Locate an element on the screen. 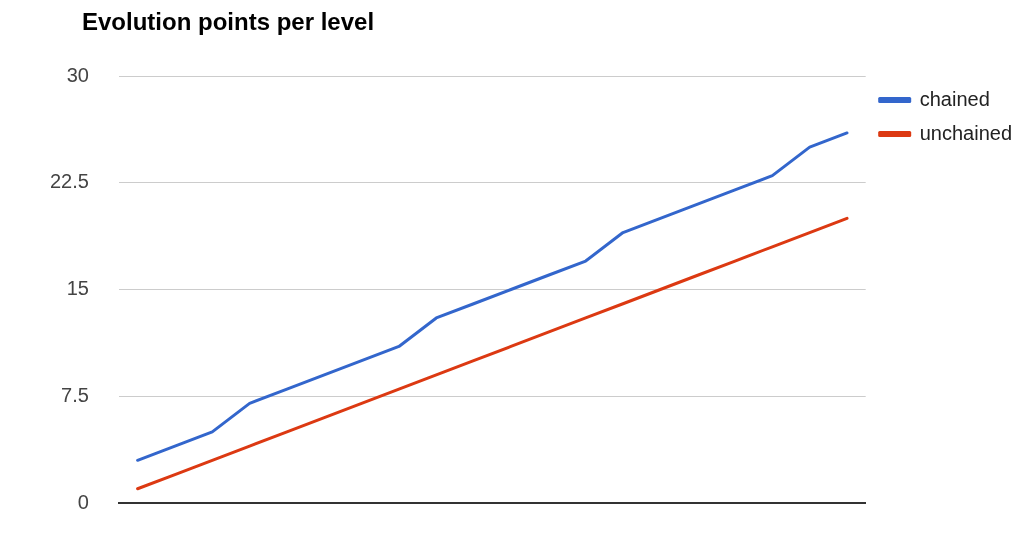 This screenshot has height=545, width=1028. legend-label: unchained is located at coordinates (966, 132).